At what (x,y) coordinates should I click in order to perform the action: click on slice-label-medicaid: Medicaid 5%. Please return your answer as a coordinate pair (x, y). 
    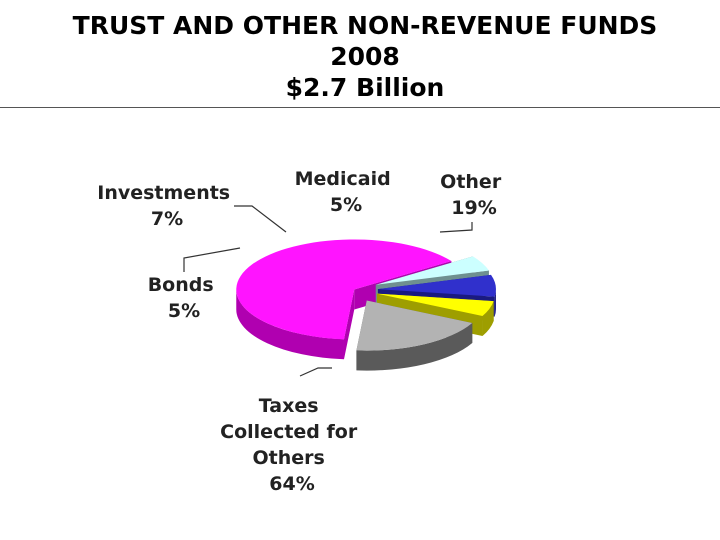
    Looking at the image, I should click on (346, 192).